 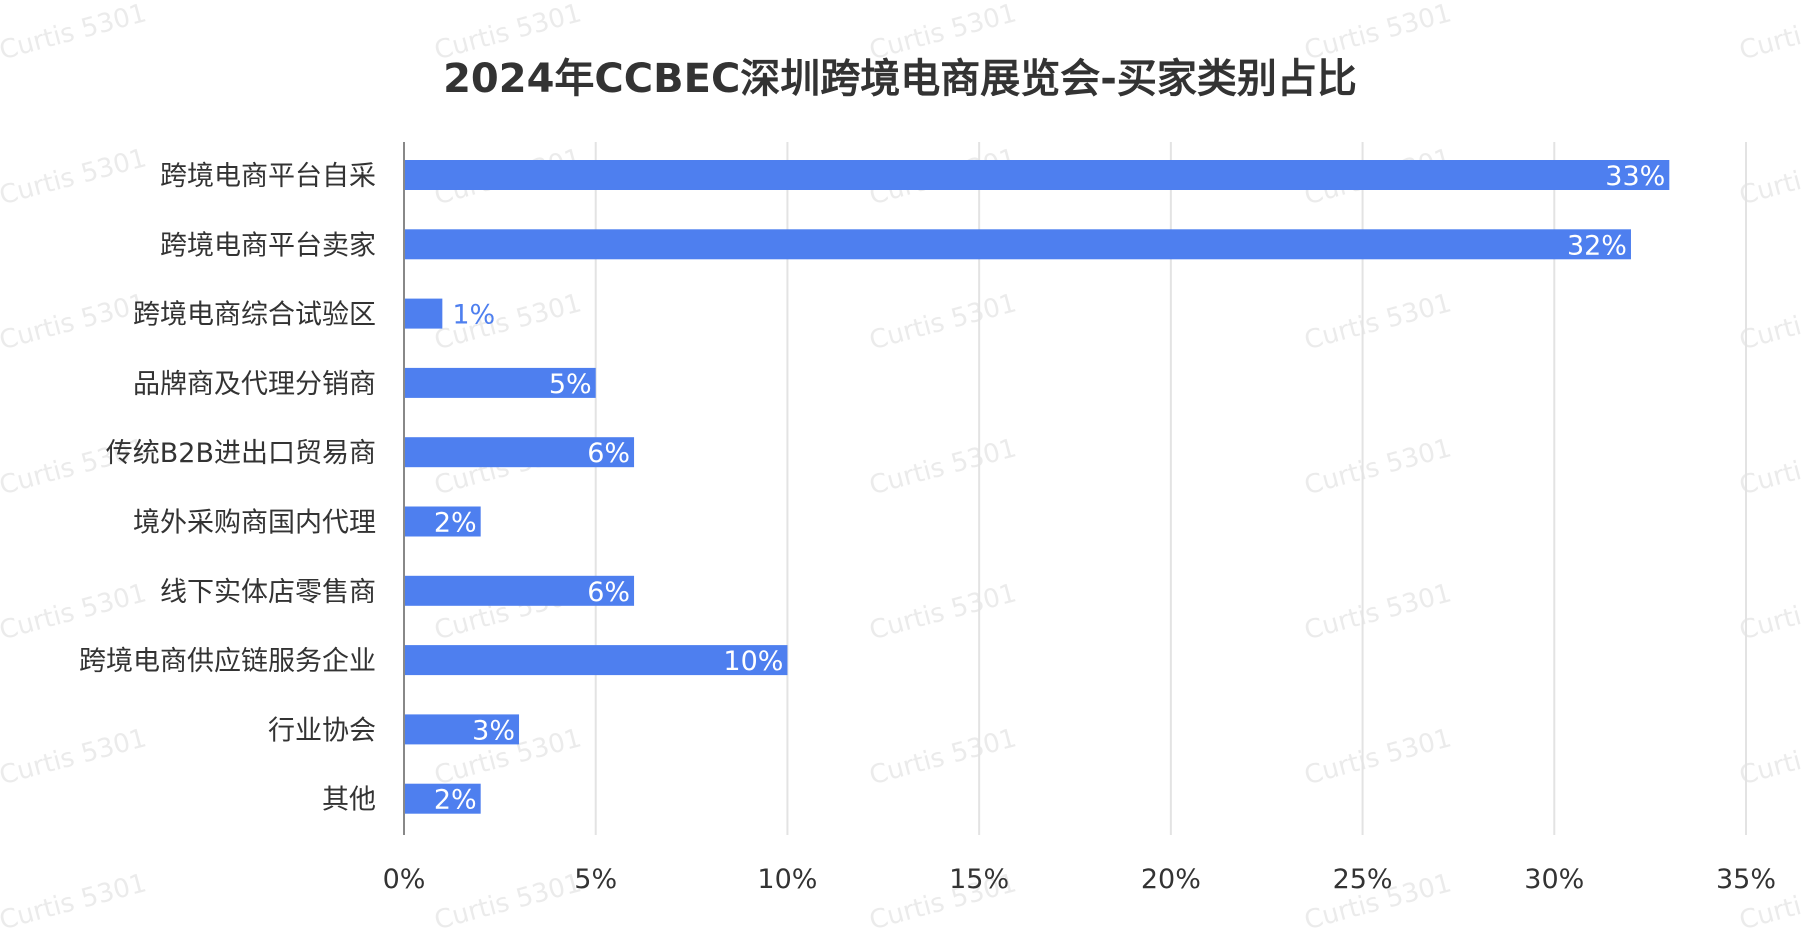 I want to click on data-label: 3%, so click(x=493, y=730).